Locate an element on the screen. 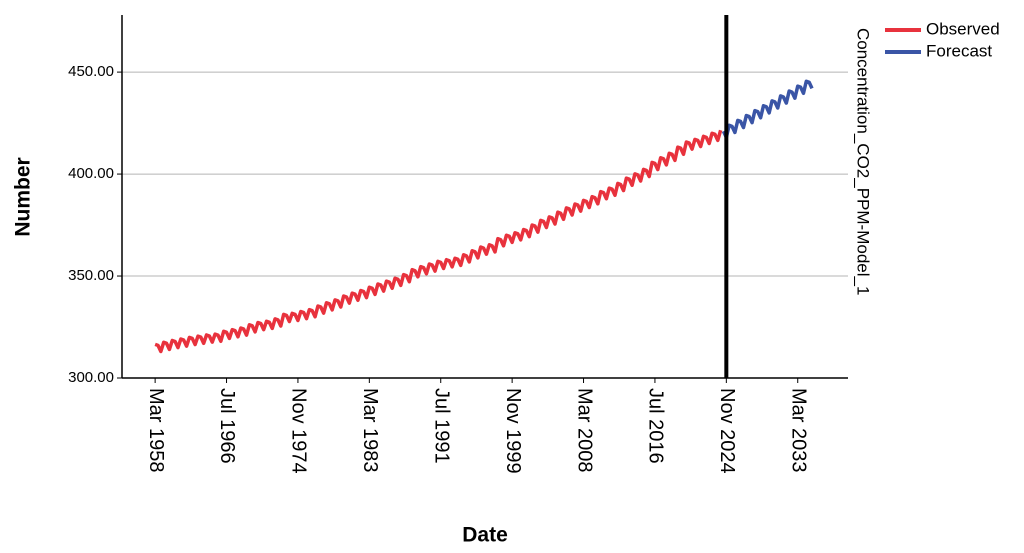 The height and width of the screenshot is (553, 1024). legend-label: Observed is located at coordinates (963, 28).